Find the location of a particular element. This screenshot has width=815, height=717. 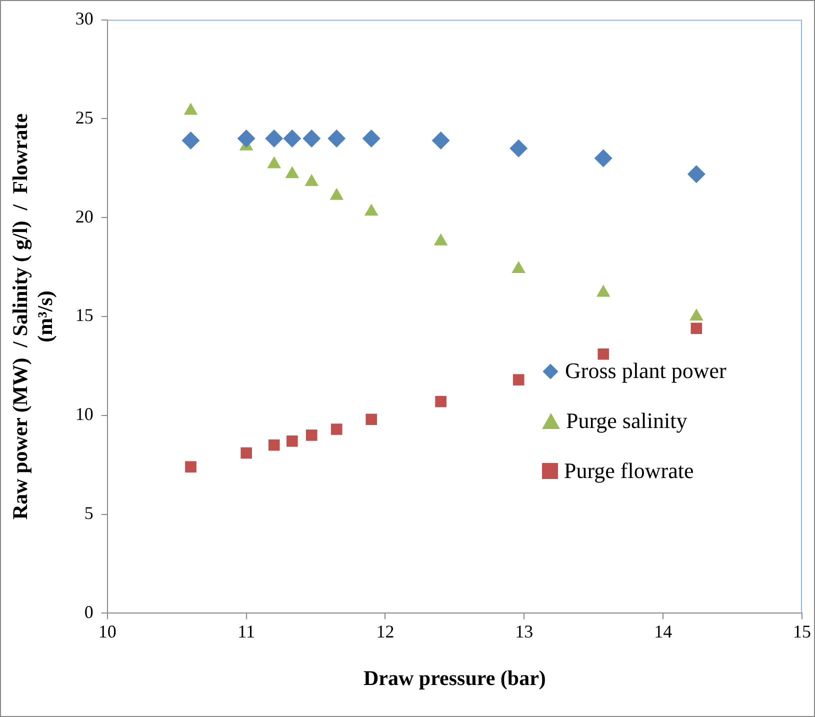

y-axis-title: Raw power (MW) / Salinity ( g/l) / Flowrate (m³/s) is located at coordinates (33, 316).